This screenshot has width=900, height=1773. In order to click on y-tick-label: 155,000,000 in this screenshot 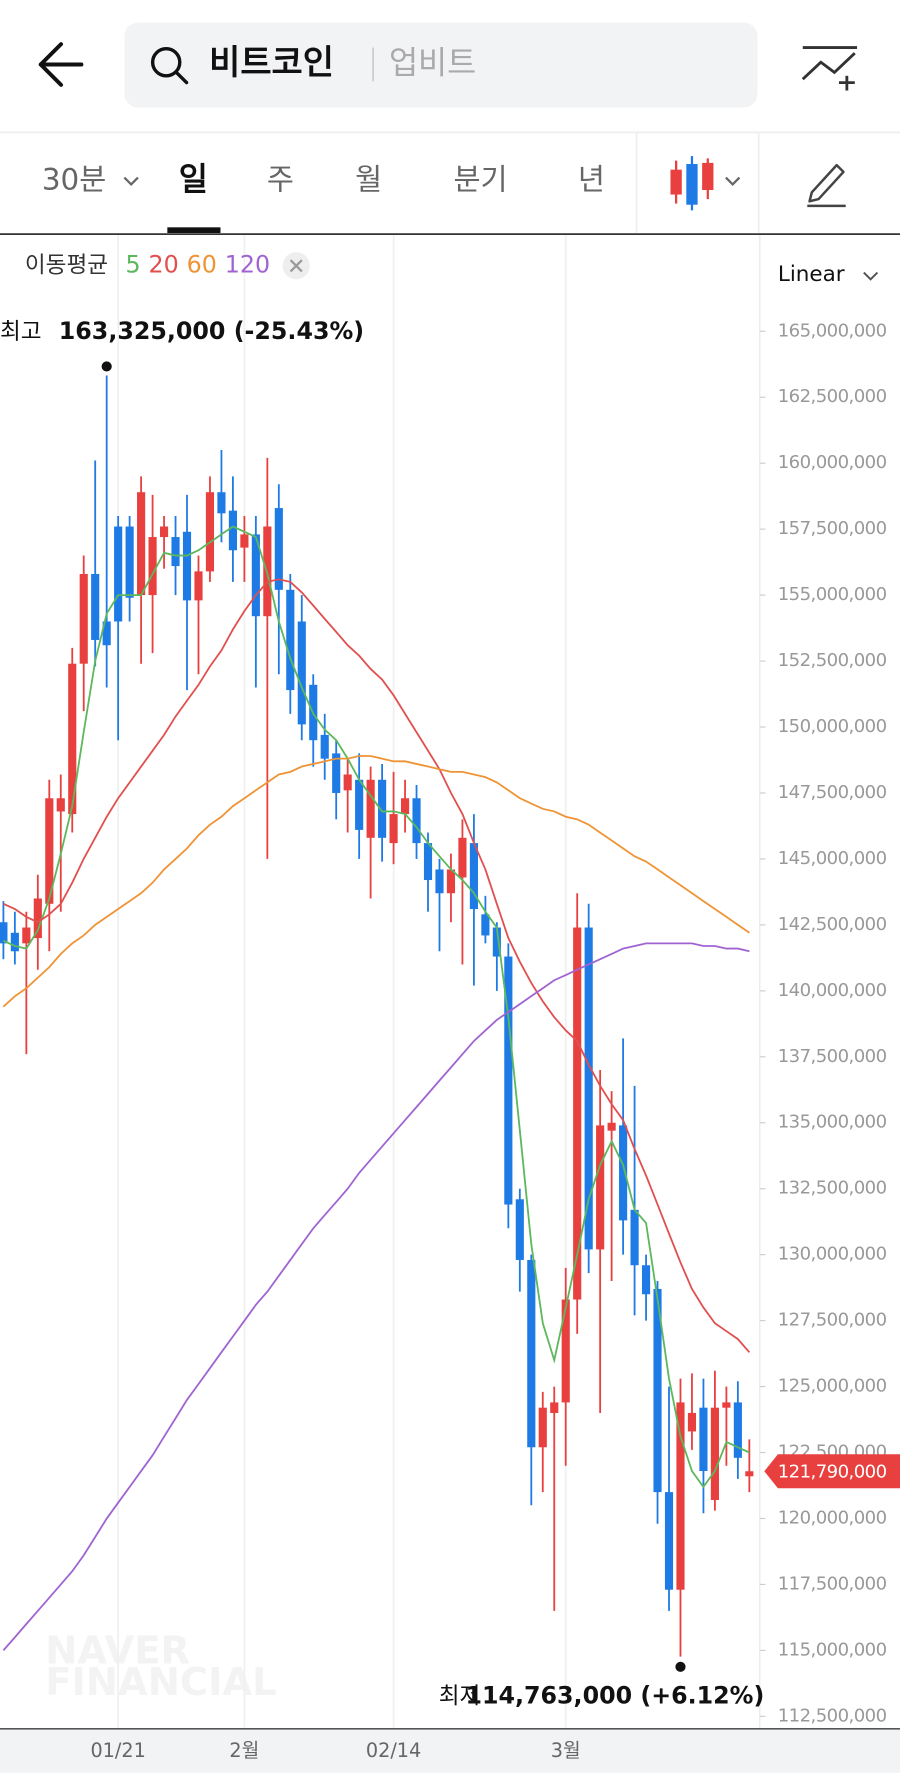, I will do `click(832, 594)`.